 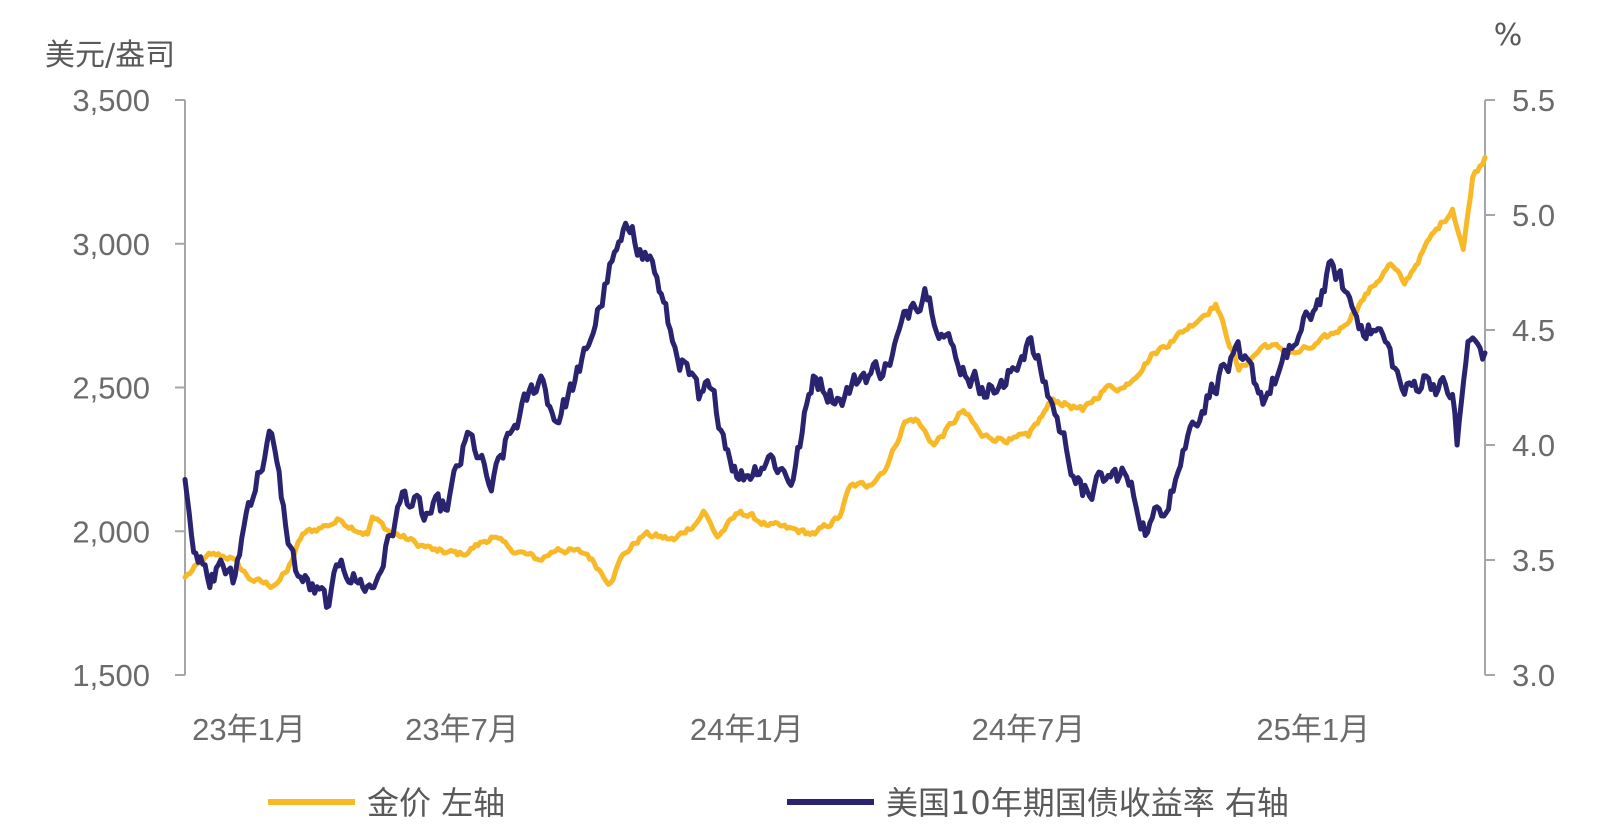 I want to click on left-tick-label: 1,500, so click(x=111, y=675).